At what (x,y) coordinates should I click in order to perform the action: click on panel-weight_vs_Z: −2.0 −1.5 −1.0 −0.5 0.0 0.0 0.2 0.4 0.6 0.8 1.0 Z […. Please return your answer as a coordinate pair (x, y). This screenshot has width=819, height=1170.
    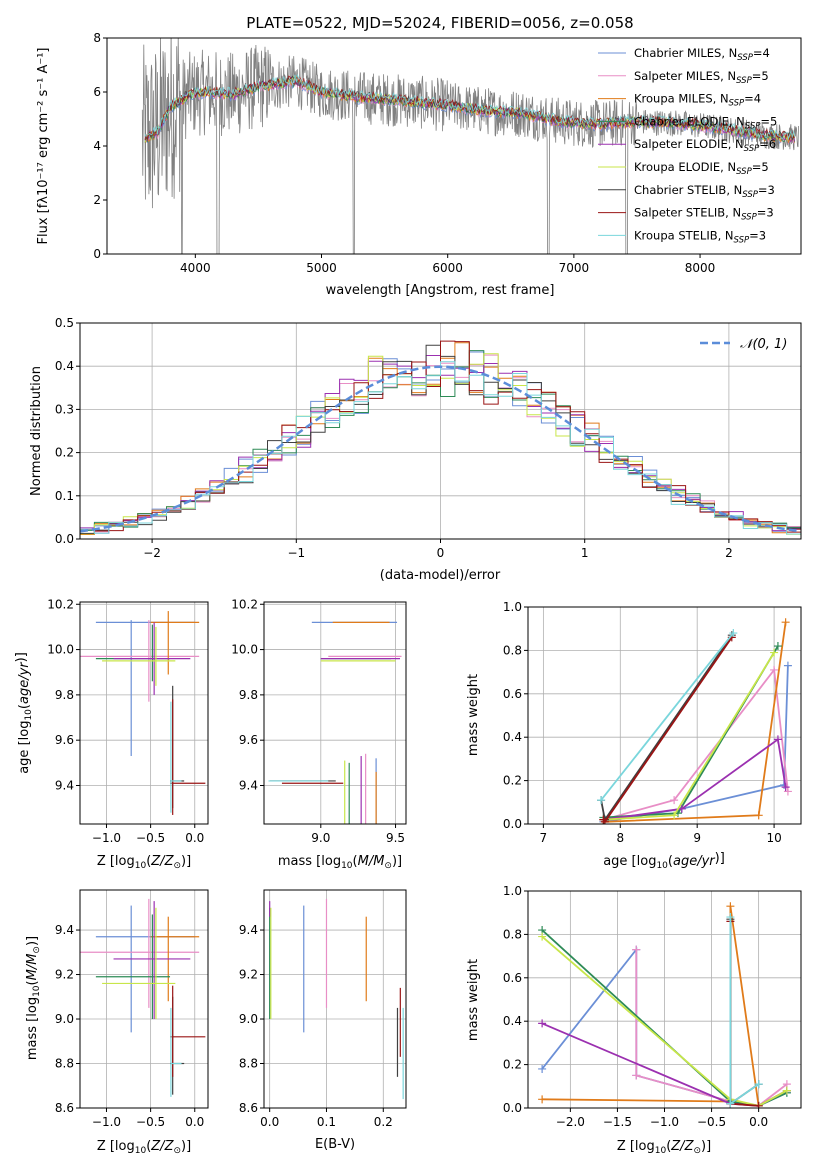
    Looking at the image, I should click on (634, 1020).